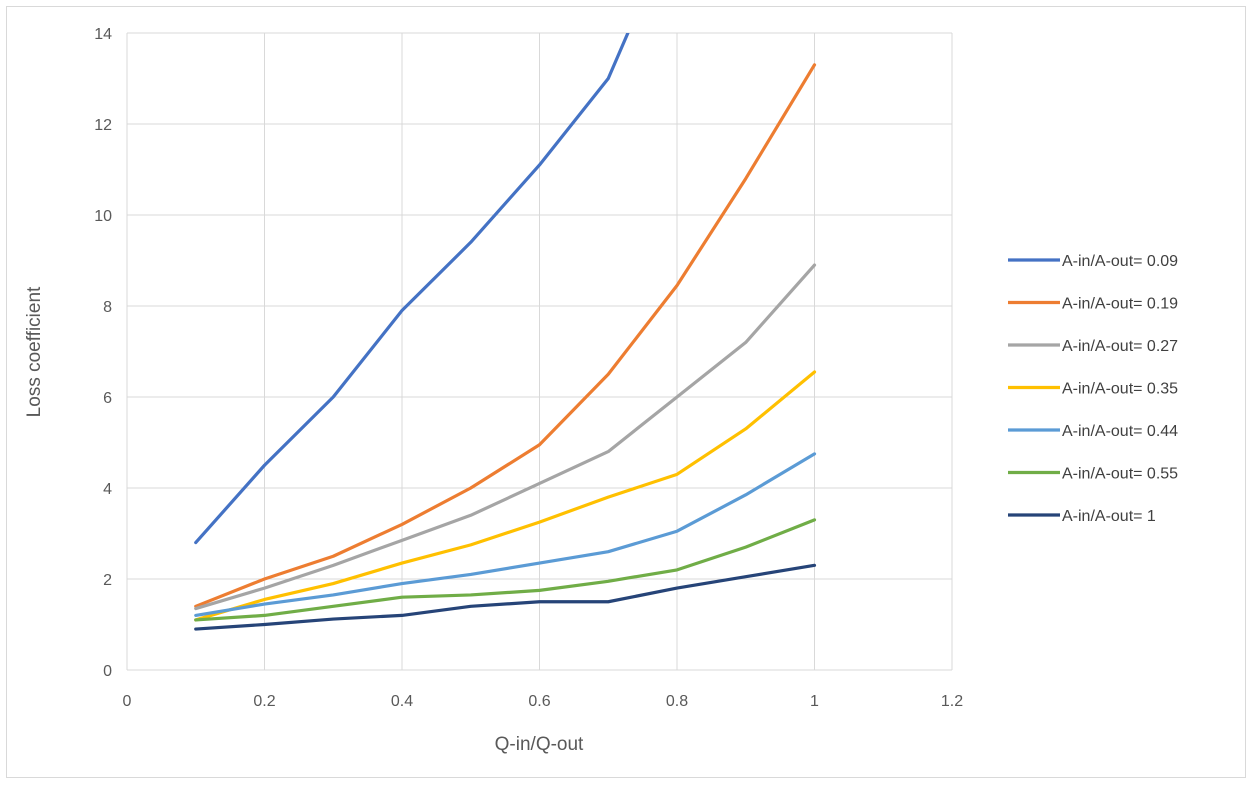 This screenshot has height=785, width=1253. What do you see at coordinates (1120, 389) in the screenshot?
I see `legend-label: A-in/A-out= 0.35` at bounding box center [1120, 389].